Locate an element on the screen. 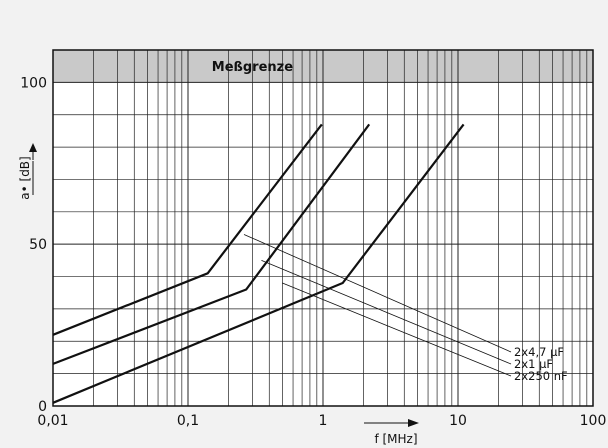 This screenshot has width=608, height=448. y-tick-label: 0 is located at coordinates (42, 407).